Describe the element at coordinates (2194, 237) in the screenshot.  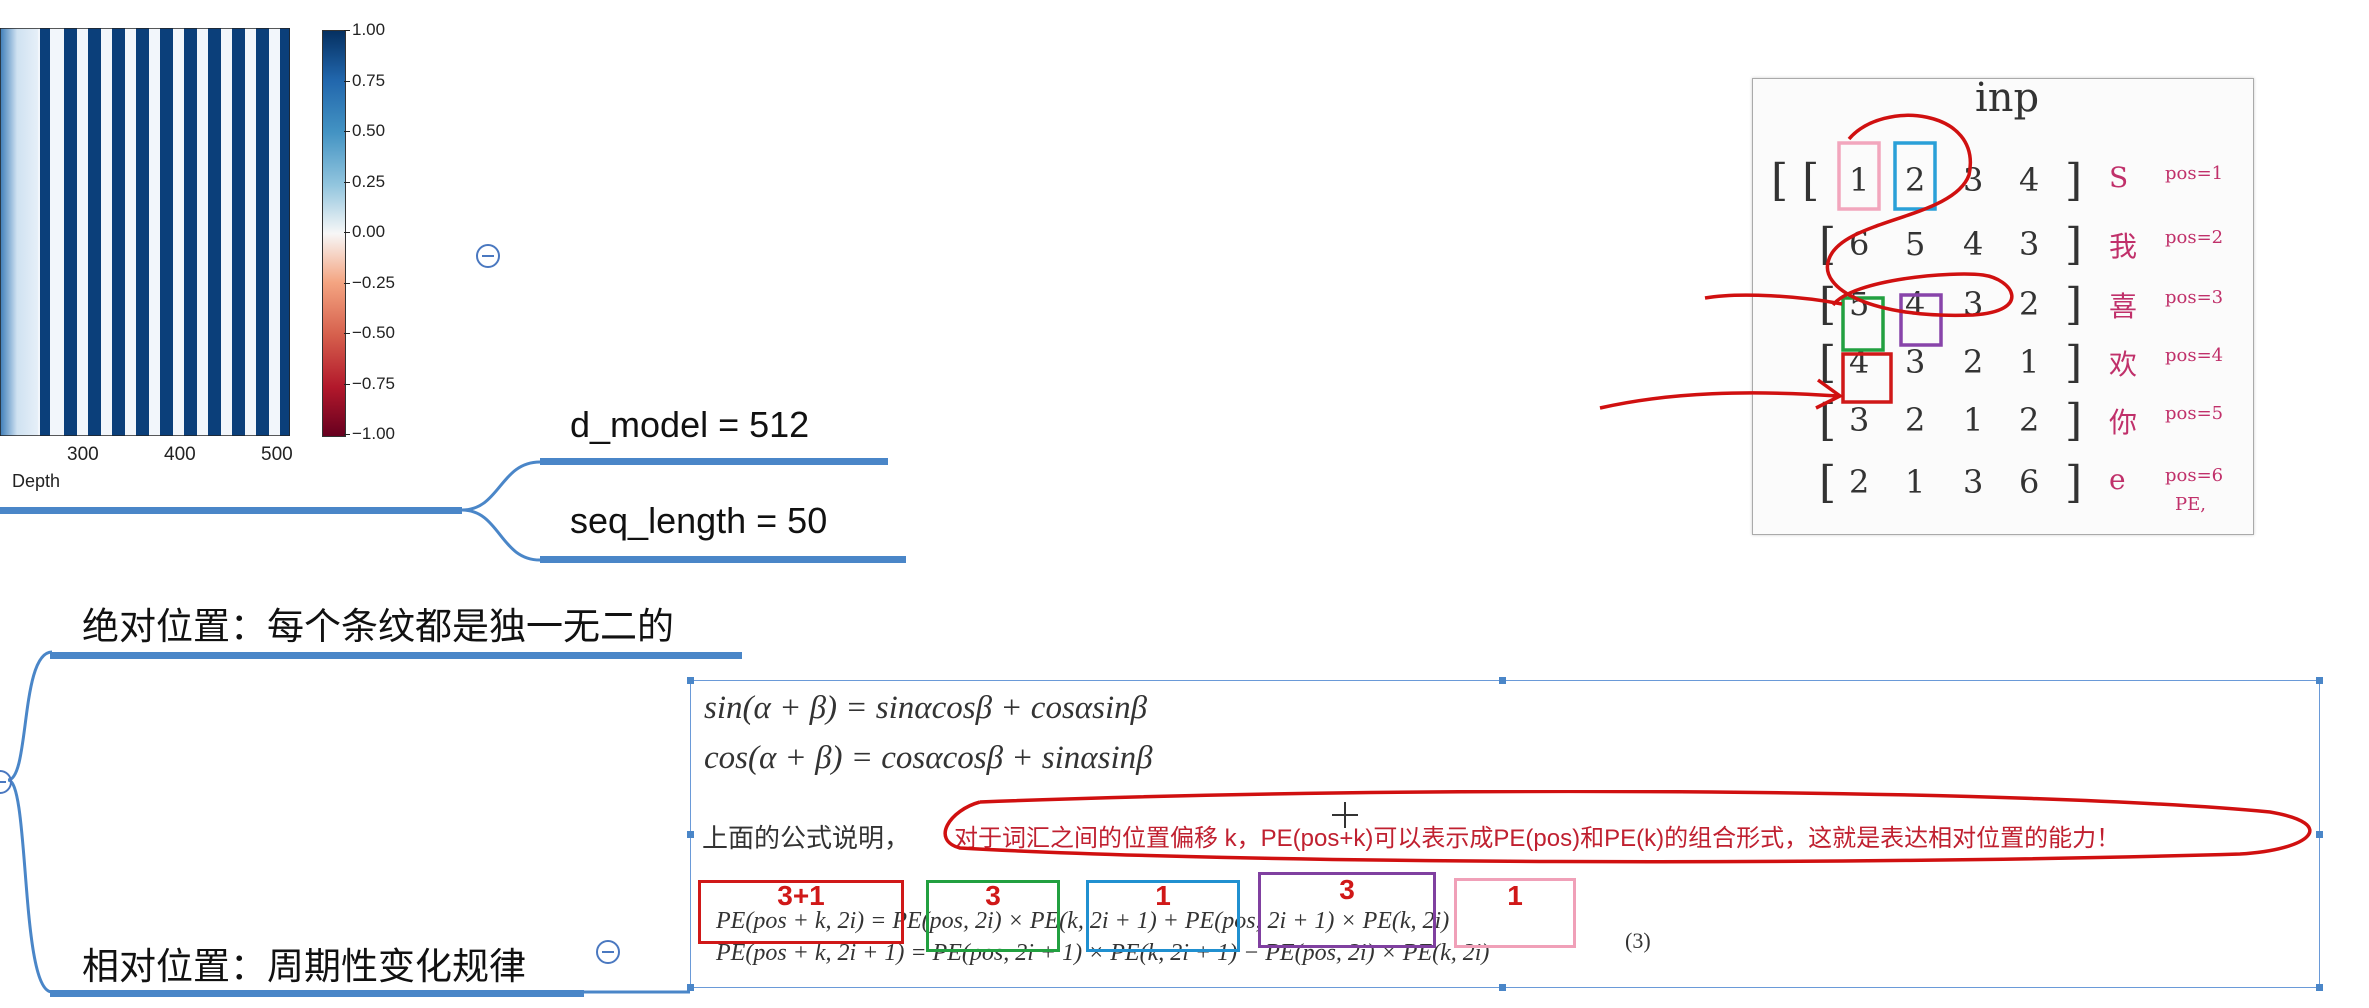
I see `note-position: pos=2` at that location.